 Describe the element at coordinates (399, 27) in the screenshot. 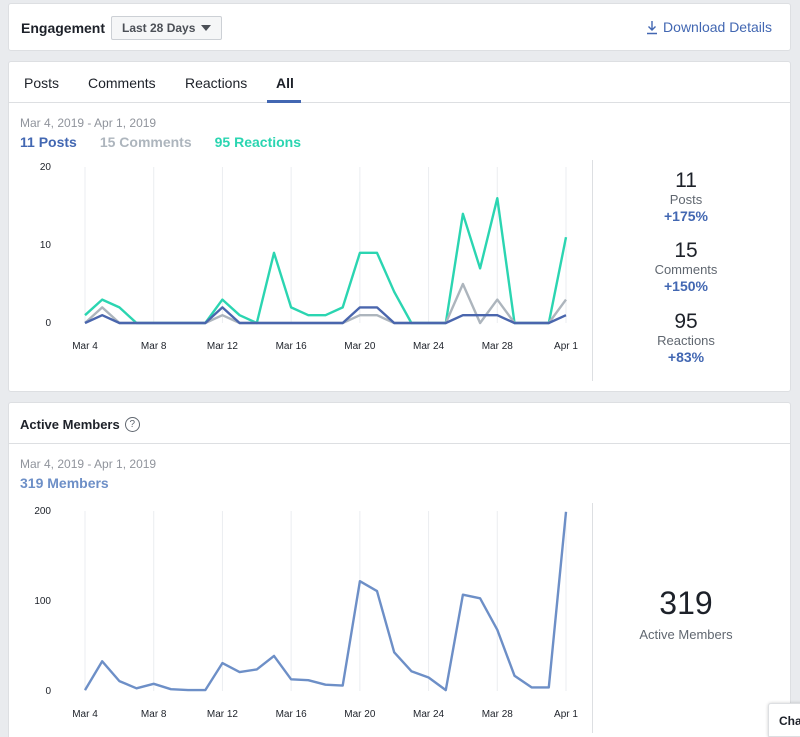

I see `engagement-header: Engagement Last 28 Days Download Details` at that location.